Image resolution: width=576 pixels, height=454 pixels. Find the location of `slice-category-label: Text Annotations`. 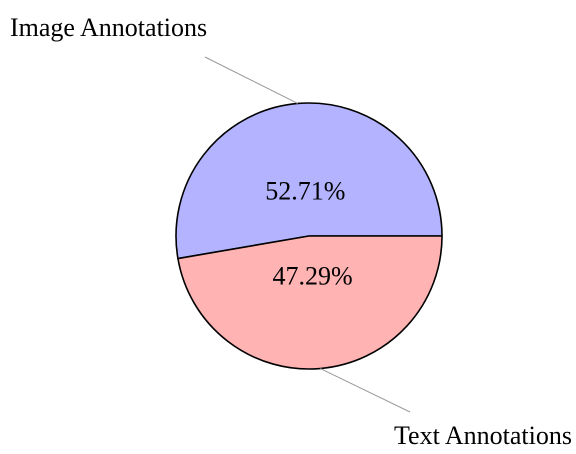

slice-category-label: Text Annotations is located at coordinates (483, 435).